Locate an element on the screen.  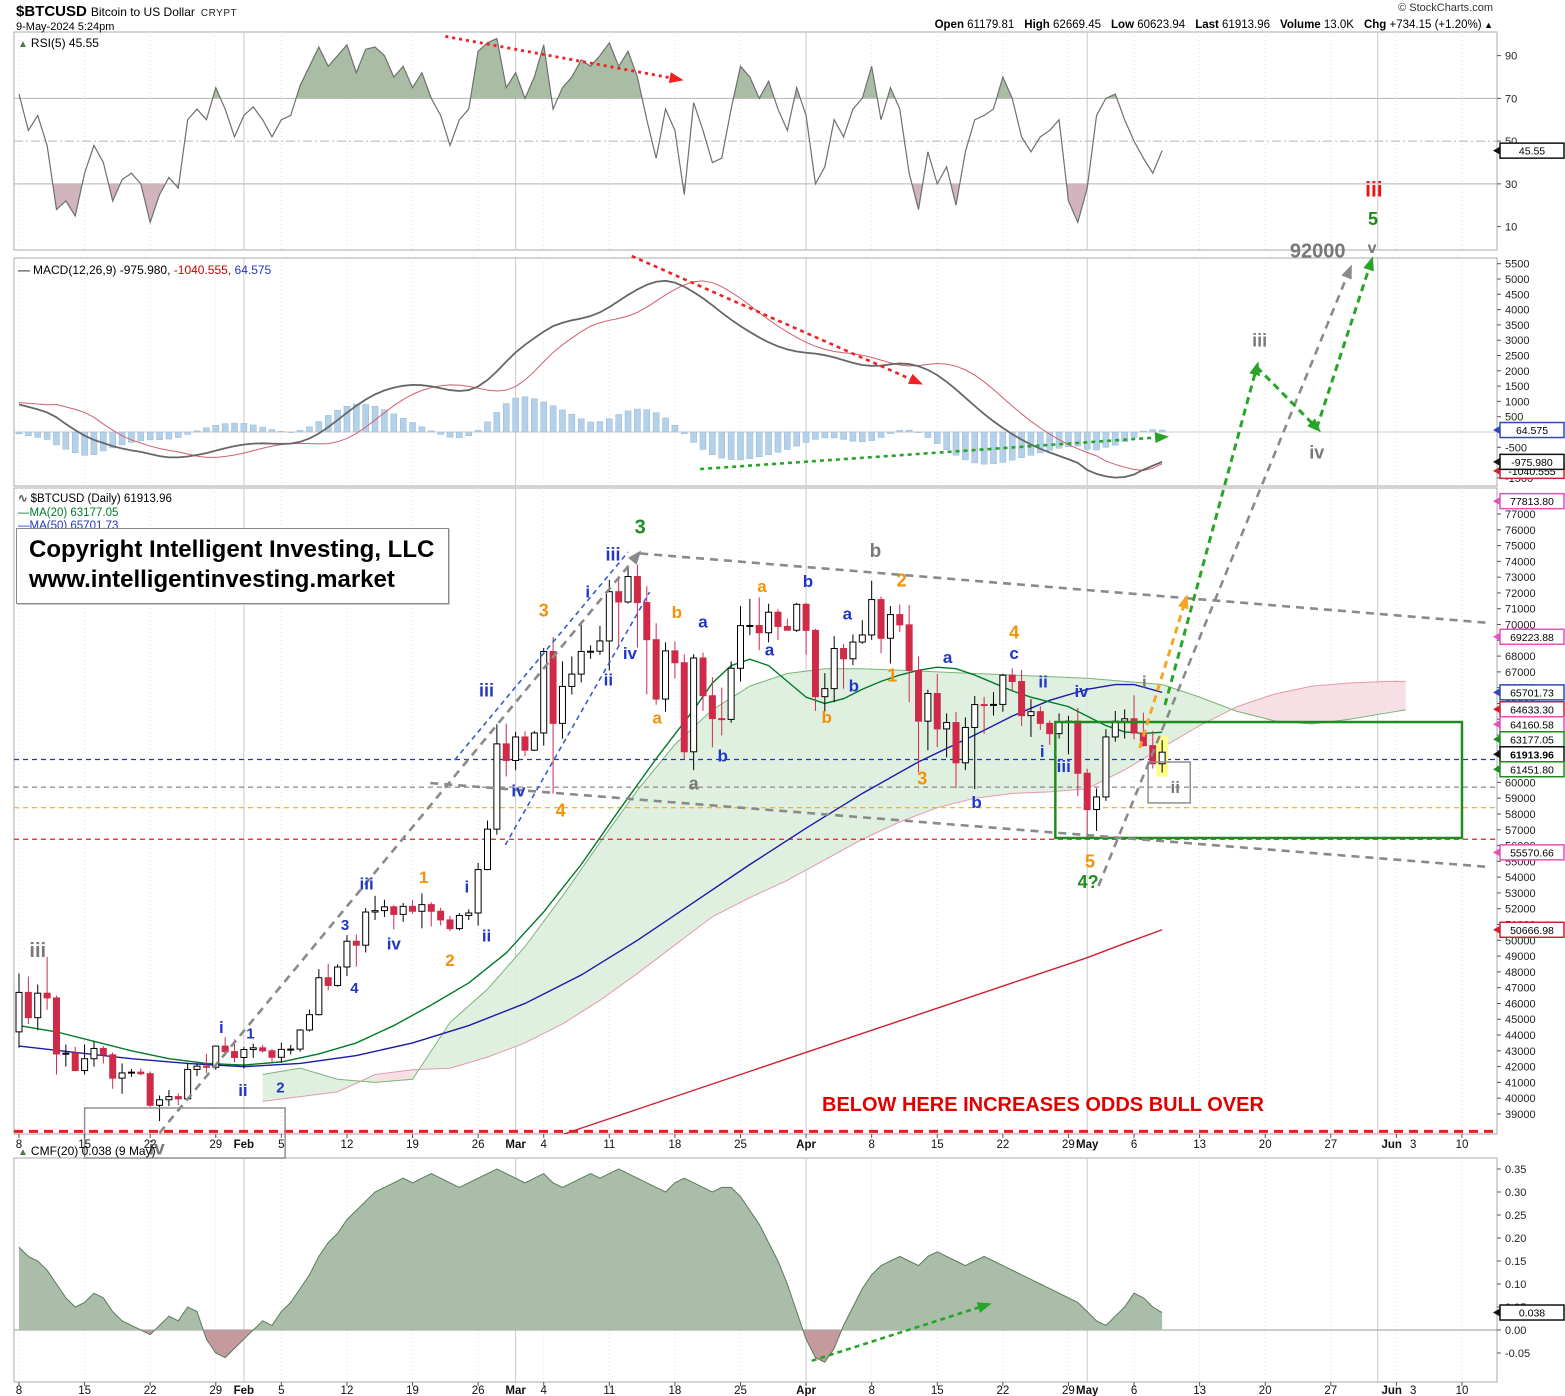
wave-label-iv: iv is located at coordinates (630, 653).